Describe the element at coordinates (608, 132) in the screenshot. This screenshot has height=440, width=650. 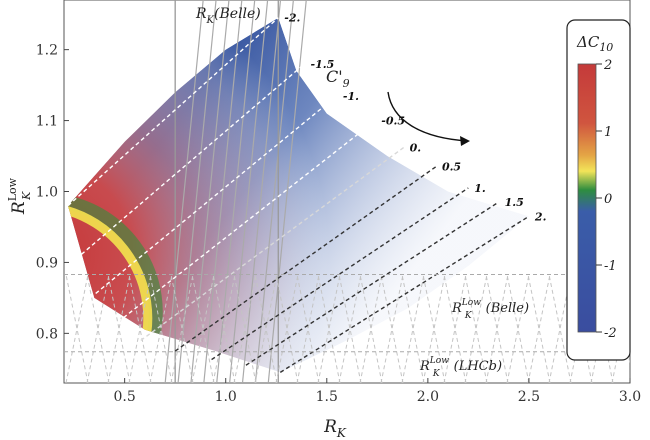
I see `colorbar-tick-label: 1` at that location.